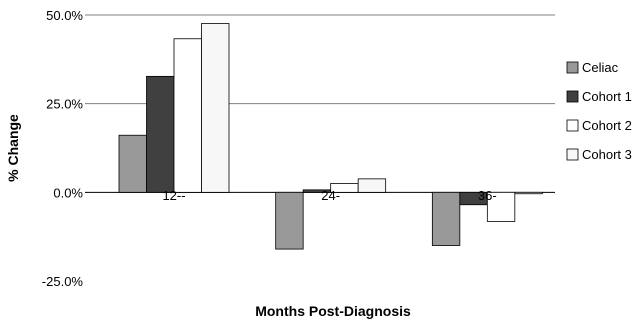 The height and width of the screenshot is (322, 644). What do you see at coordinates (68, 192) in the screenshot?
I see `y-tick-label-2: 0.0%` at bounding box center [68, 192].